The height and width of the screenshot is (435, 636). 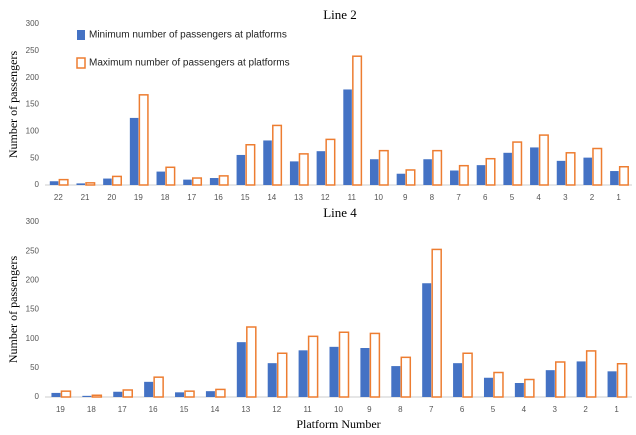 I want to click on x-tick-label: 4, so click(x=538, y=197).